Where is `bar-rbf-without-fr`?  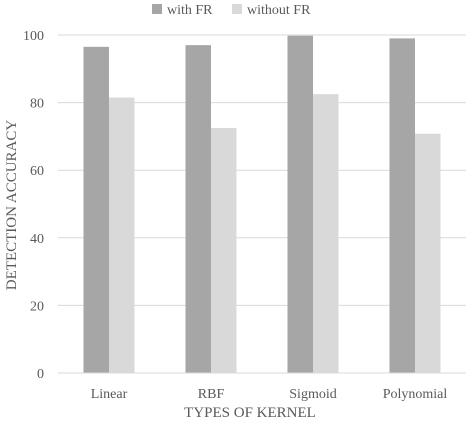
bar-rbf-without-fr is located at coordinates (224, 250).